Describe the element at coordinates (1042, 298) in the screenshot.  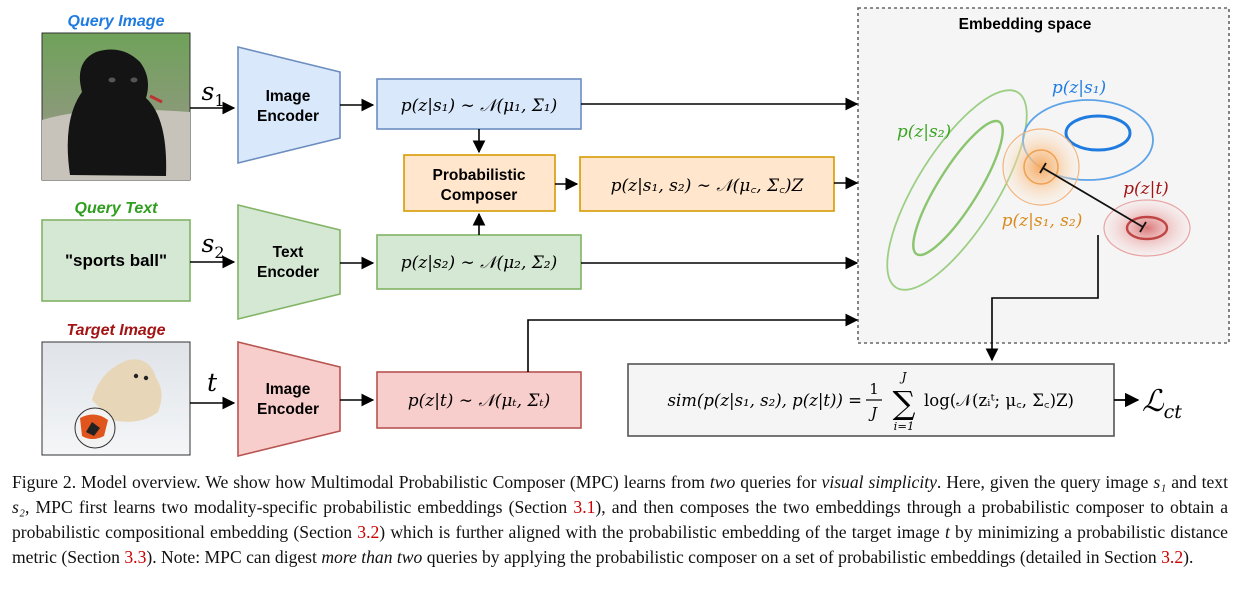
I see `arrow-space-to-similarity` at that location.